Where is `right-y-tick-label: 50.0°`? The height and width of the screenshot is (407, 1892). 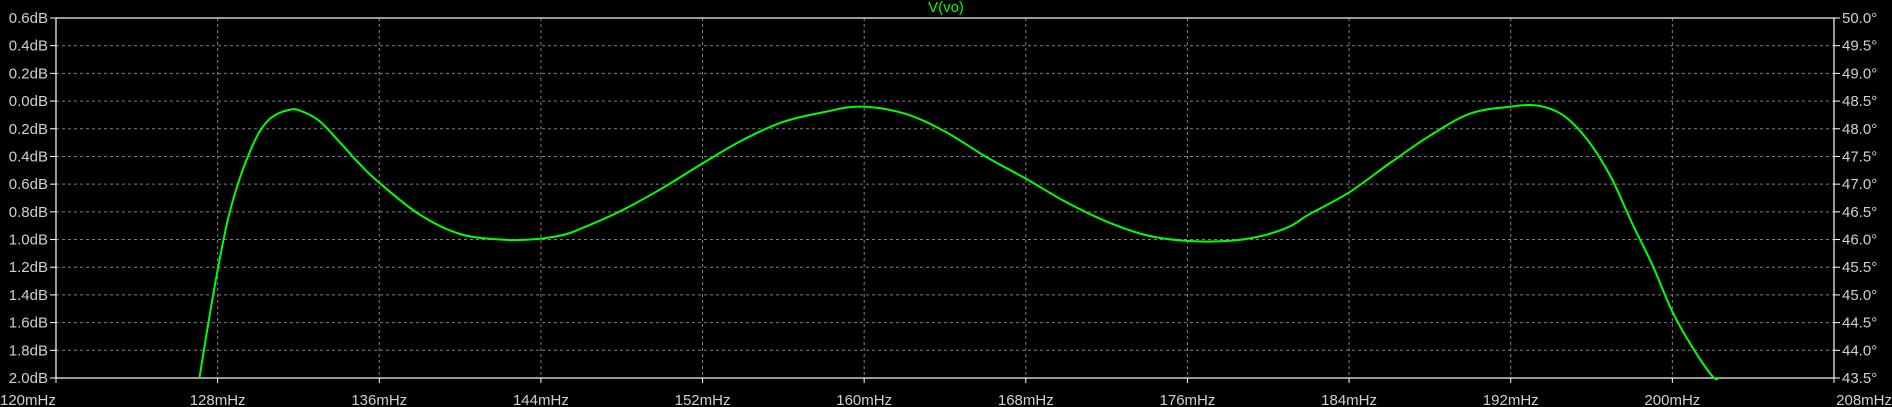 right-y-tick-label: 50.0° is located at coordinates (1859, 18).